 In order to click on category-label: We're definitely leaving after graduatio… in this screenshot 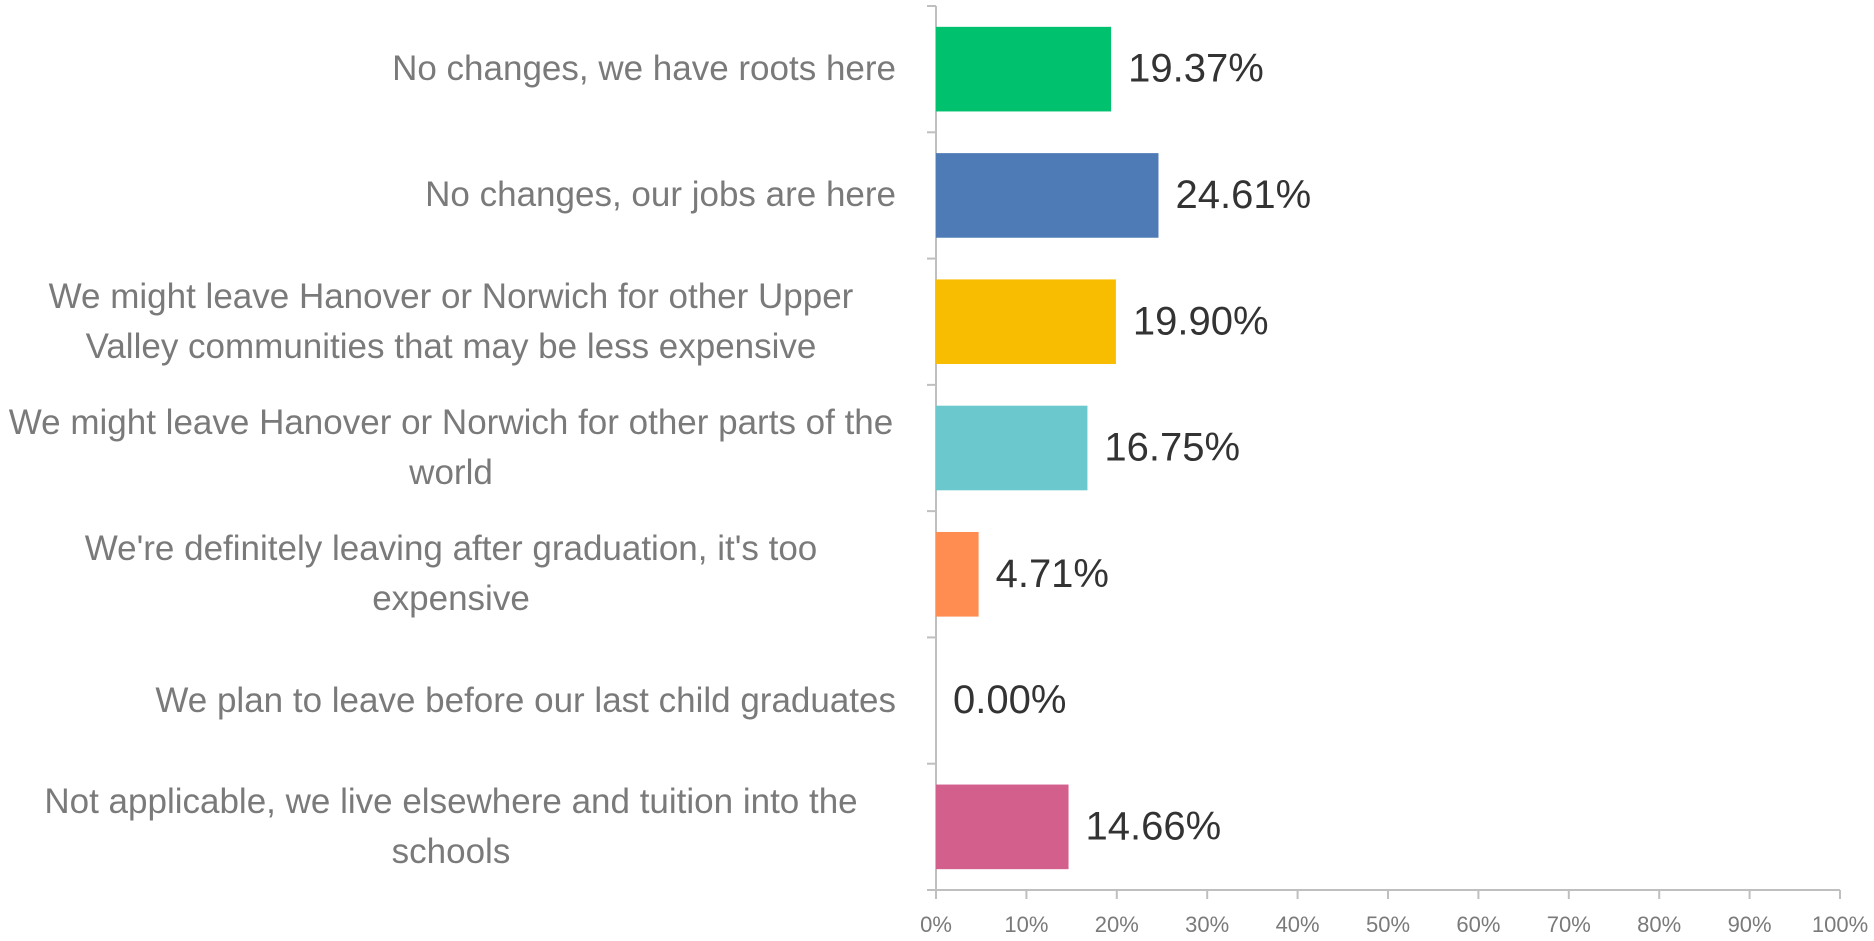, I will do `click(451, 574)`.